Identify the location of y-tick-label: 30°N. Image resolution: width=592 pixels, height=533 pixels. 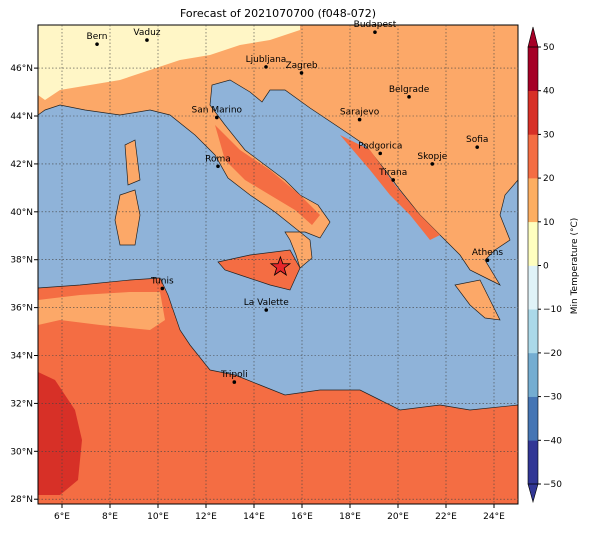
(21, 452).